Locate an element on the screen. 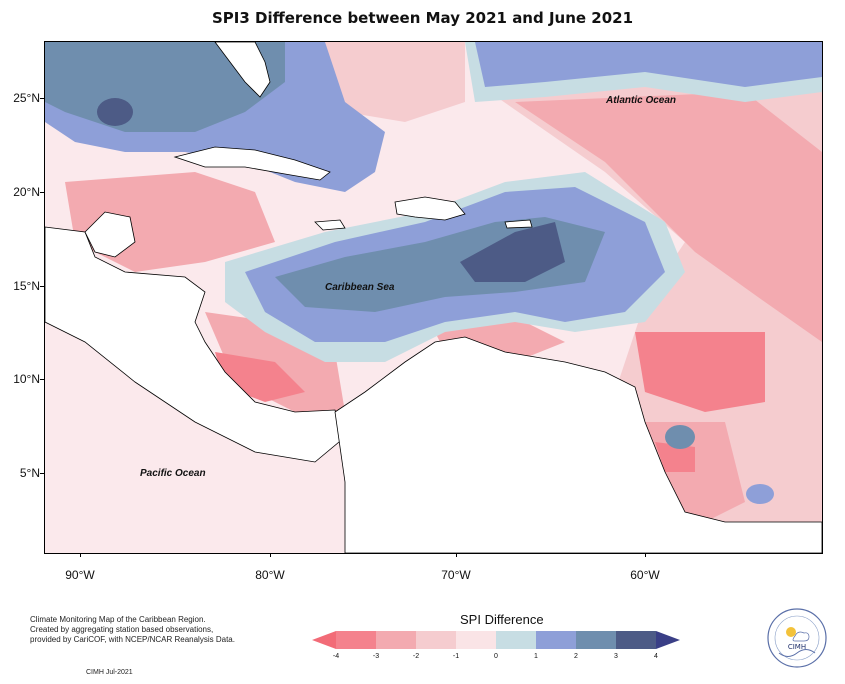 This screenshot has width=845, height=684. legend-segments is located at coordinates (496, 640).